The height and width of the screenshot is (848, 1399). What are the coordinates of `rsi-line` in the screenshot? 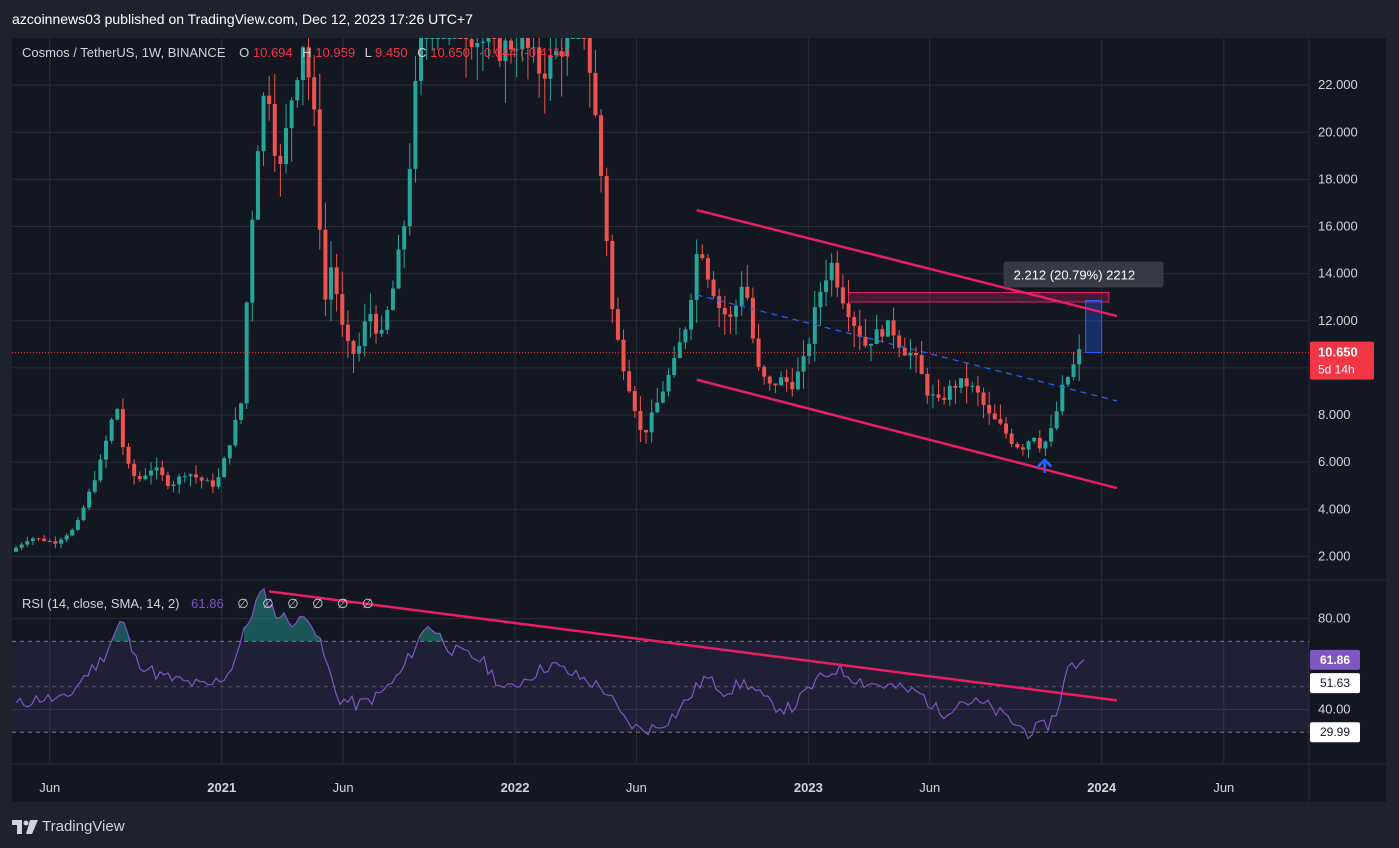 It's located at (550, 663).